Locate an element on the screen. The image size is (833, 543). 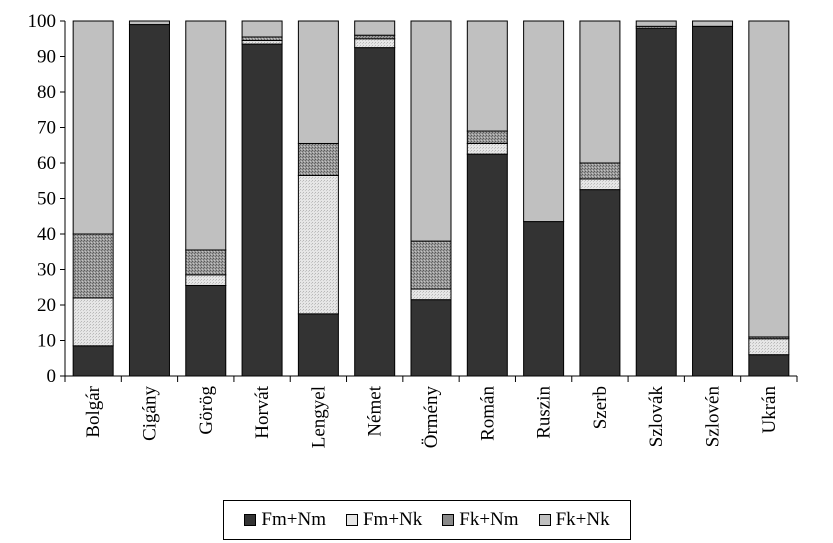
x-tick-label: Lengyel is located at coordinates (318, 417).